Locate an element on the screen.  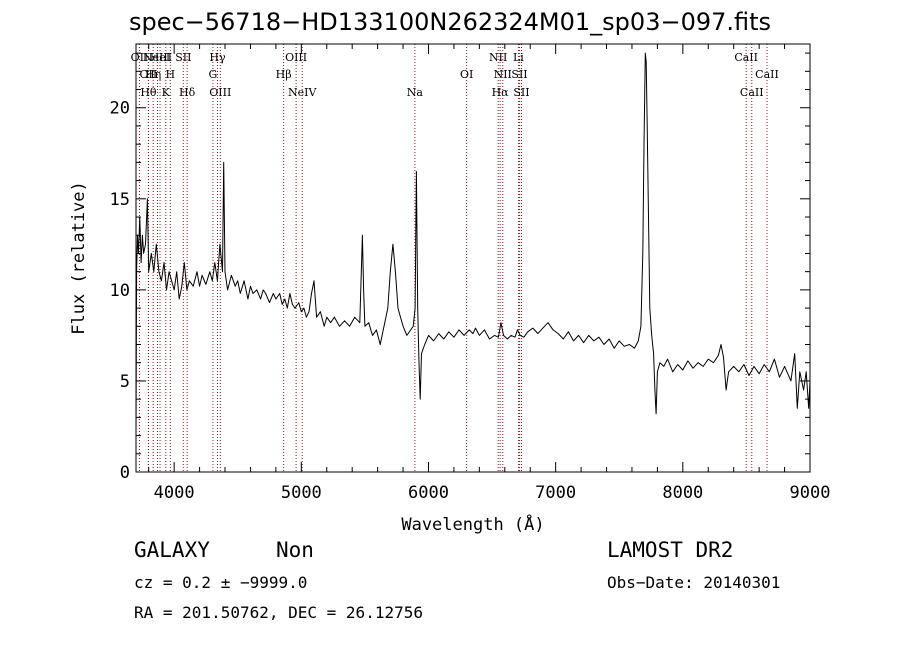
obs-date-label: Obs−Date: 20140301 is located at coordinates (694, 582).